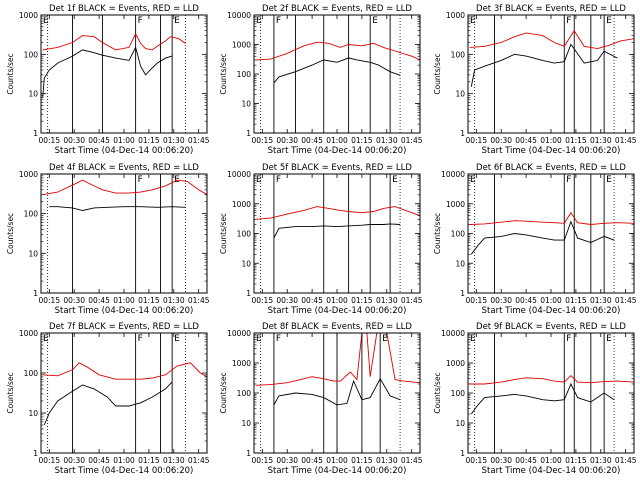 The width and height of the screenshot is (640, 480). I want to click on chart-title: Det 4f BLACK = Events, RED = LLD, so click(124, 168).